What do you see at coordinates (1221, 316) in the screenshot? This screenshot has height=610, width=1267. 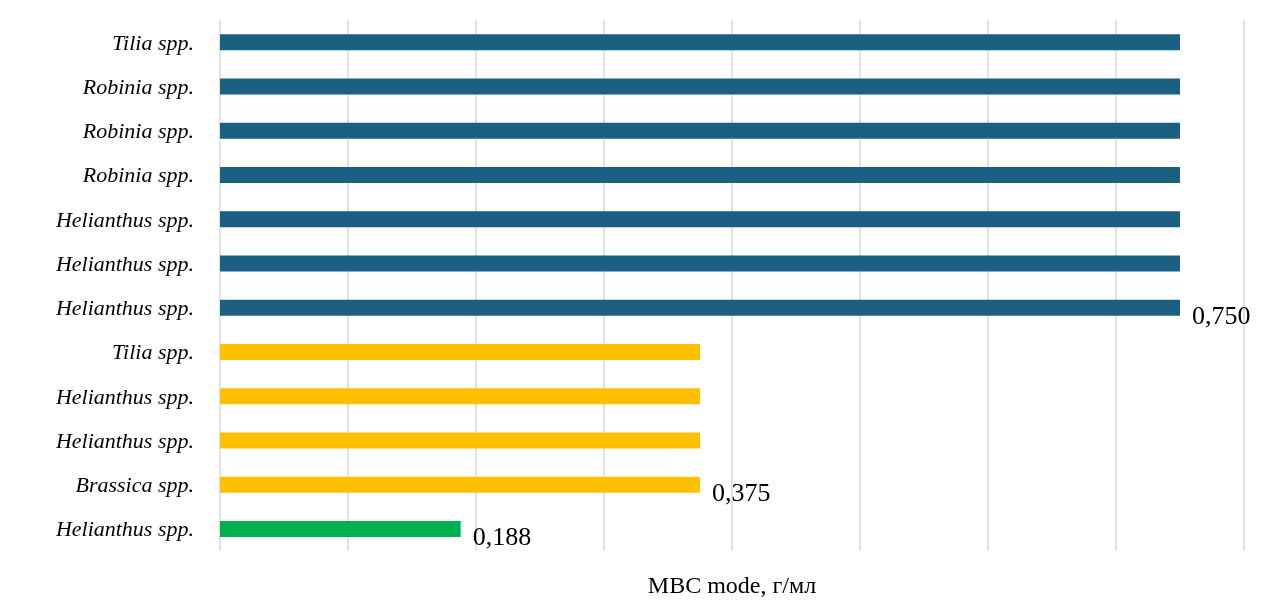 I see `data-label: 0,750` at bounding box center [1221, 316].